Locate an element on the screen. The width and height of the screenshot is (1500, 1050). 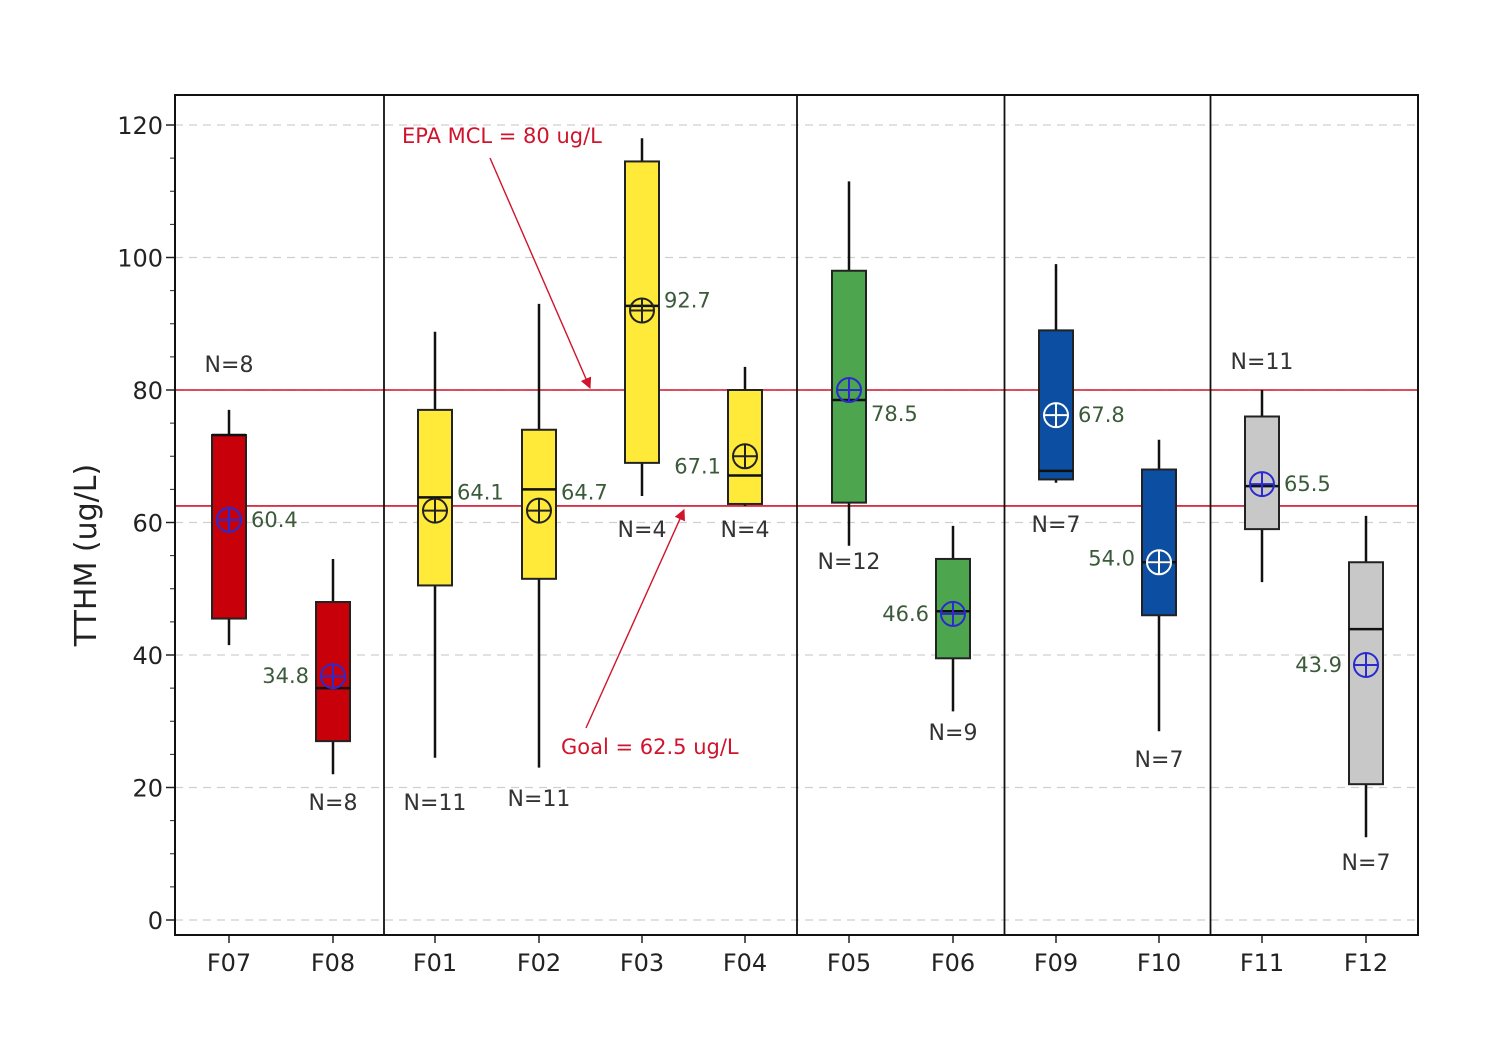
box-f10 is located at coordinates (1159, 542).